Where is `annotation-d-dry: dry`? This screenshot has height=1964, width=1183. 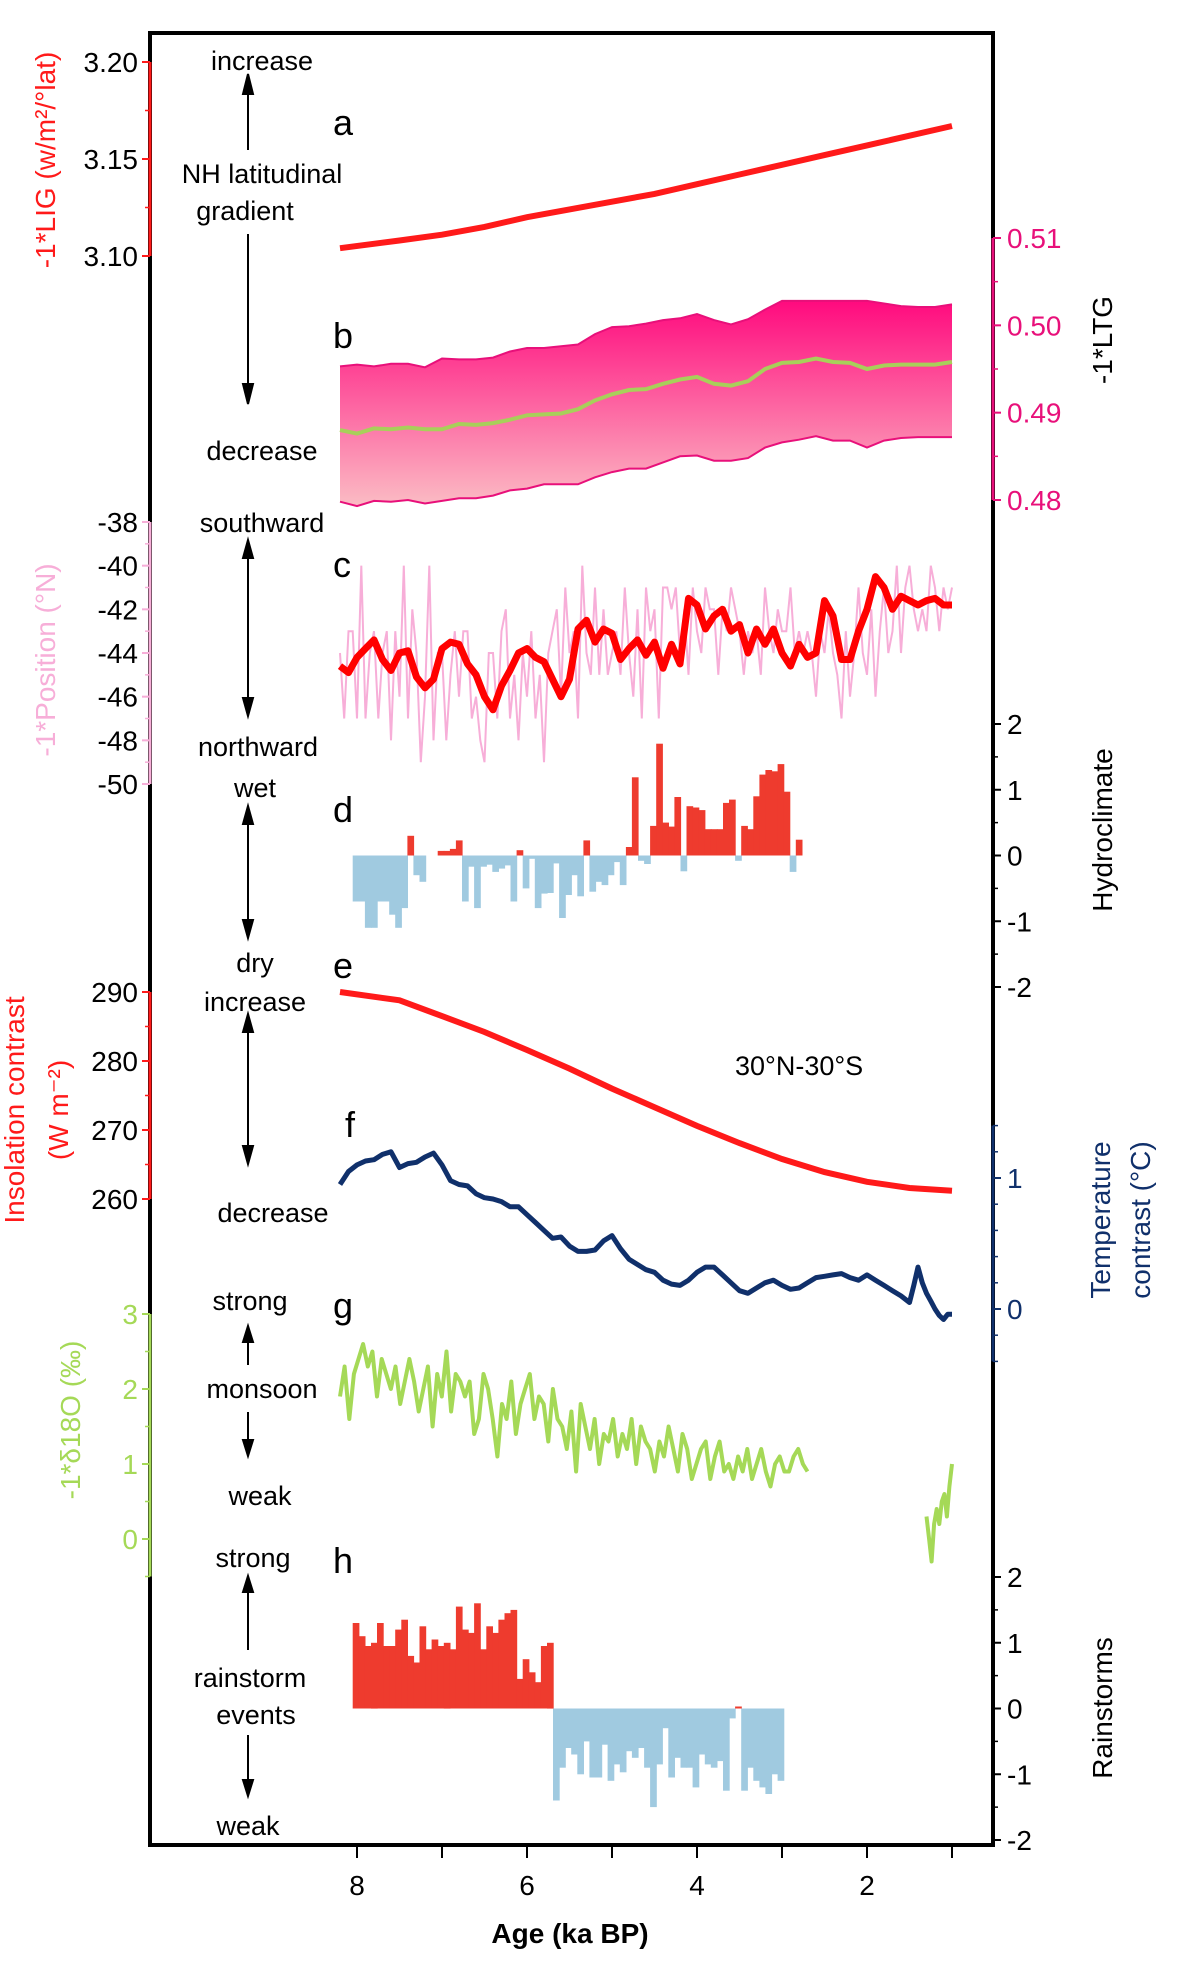
annotation-d-dry: dry is located at coordinates (255, 963).